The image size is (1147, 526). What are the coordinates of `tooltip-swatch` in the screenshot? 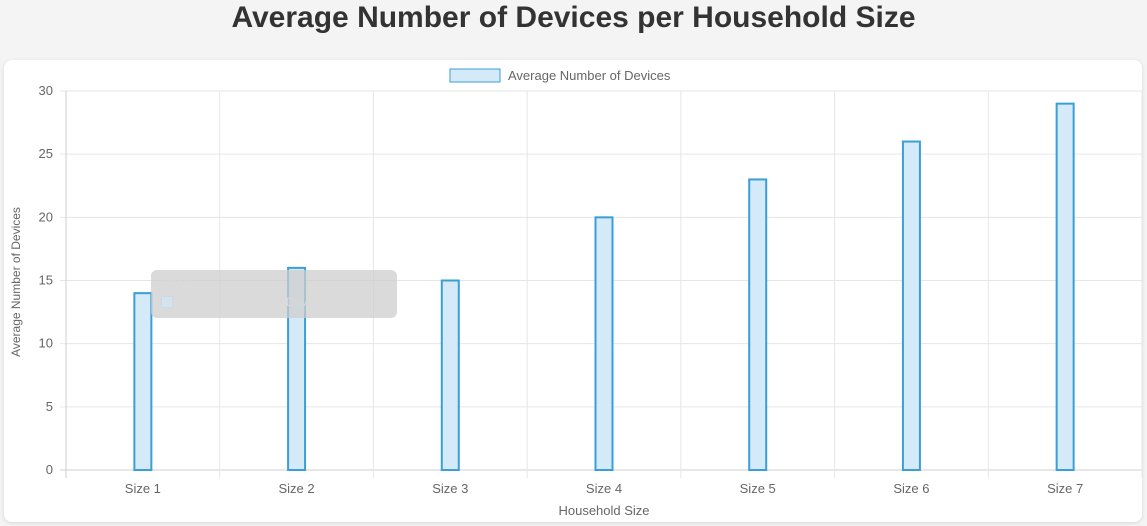 It's located at (167, 302).